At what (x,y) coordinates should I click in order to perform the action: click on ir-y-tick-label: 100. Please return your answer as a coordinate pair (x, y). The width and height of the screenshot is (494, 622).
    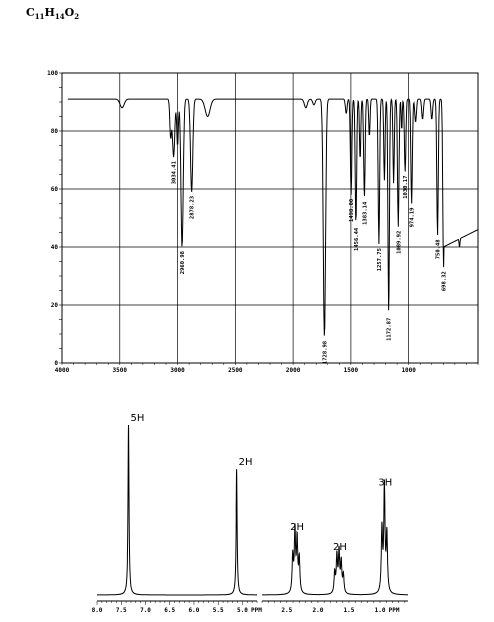
    Looking at the image, I should click on (52, 73).